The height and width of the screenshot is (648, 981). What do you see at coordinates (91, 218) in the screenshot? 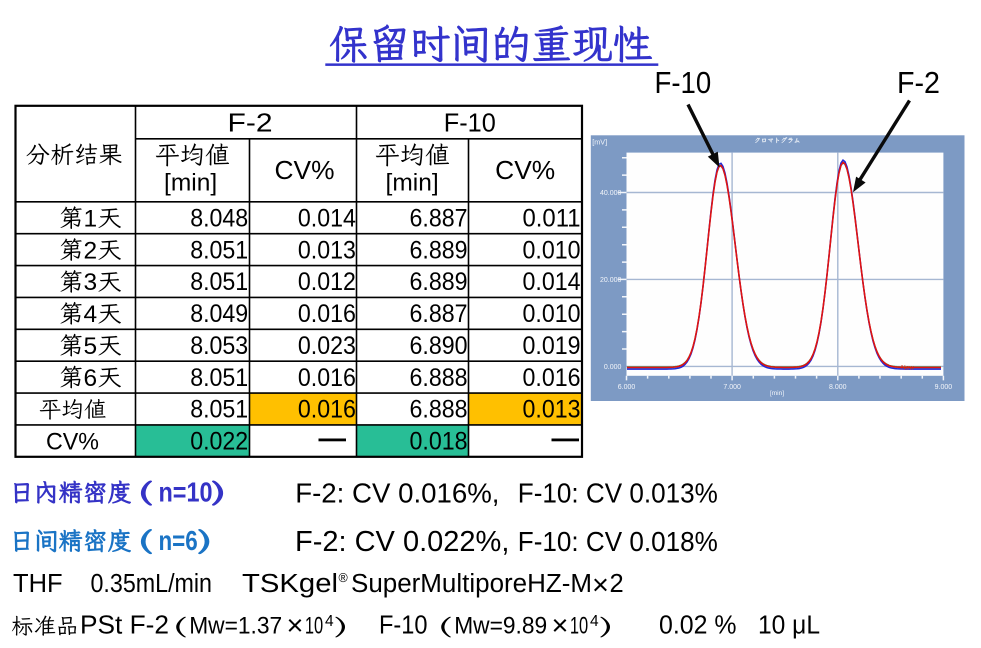
I see `svg-text: 1` at bounding box center [91, 218].